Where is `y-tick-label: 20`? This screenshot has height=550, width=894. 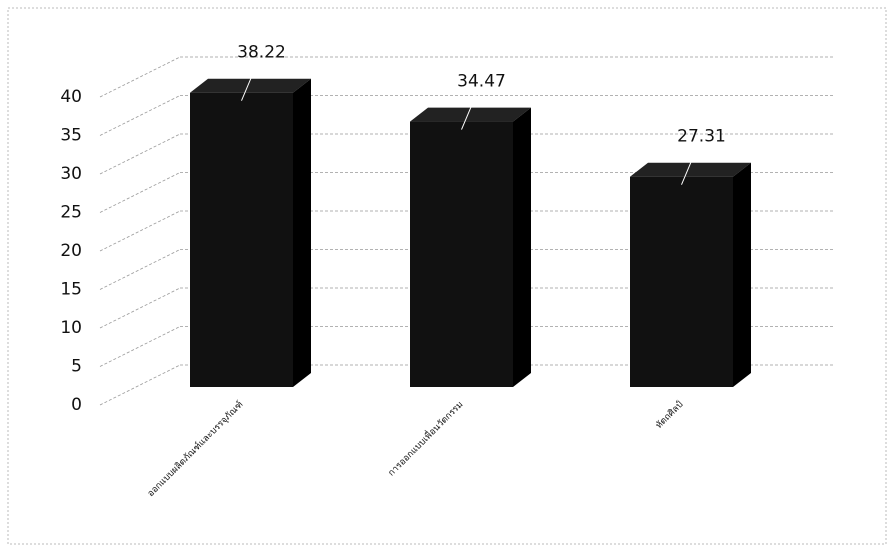 y-tick-label: 20 is located at coordinates (71, 251).